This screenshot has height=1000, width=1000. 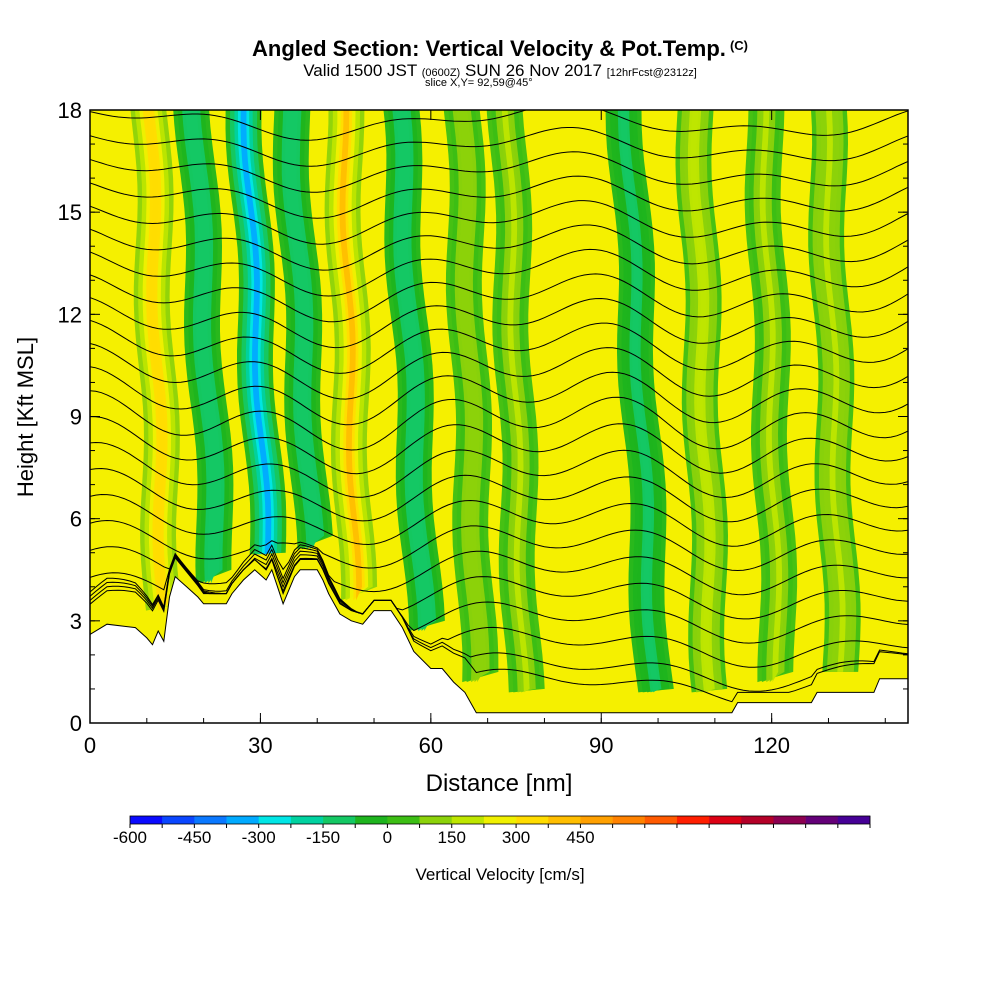 I want to click on terrain-mask, so click(x=499, y=645).